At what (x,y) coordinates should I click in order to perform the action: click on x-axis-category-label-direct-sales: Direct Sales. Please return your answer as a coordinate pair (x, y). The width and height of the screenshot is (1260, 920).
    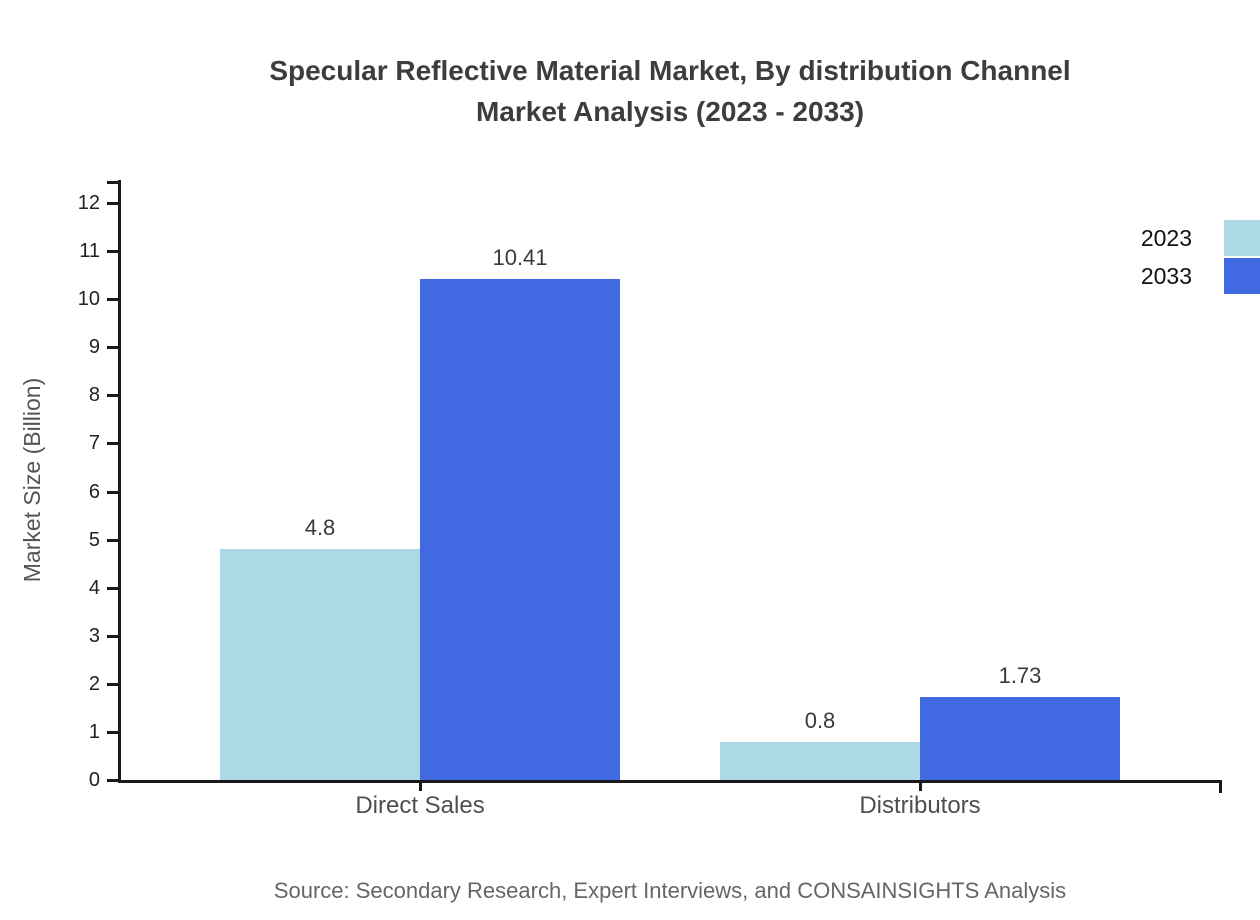
    Looking at the image, I should click on (420, 805).